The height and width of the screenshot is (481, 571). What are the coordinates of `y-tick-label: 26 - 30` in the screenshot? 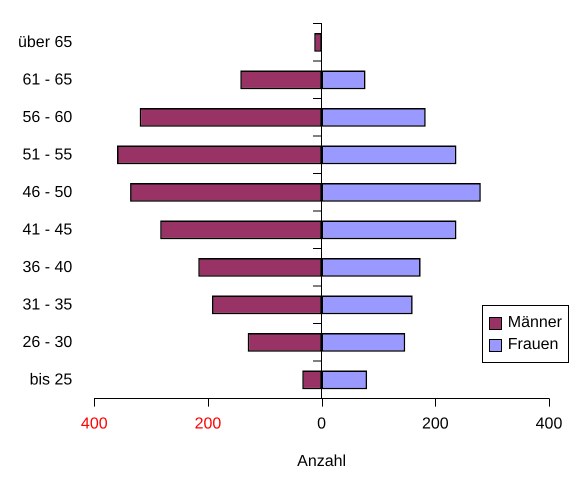 It's located at (47, 342).